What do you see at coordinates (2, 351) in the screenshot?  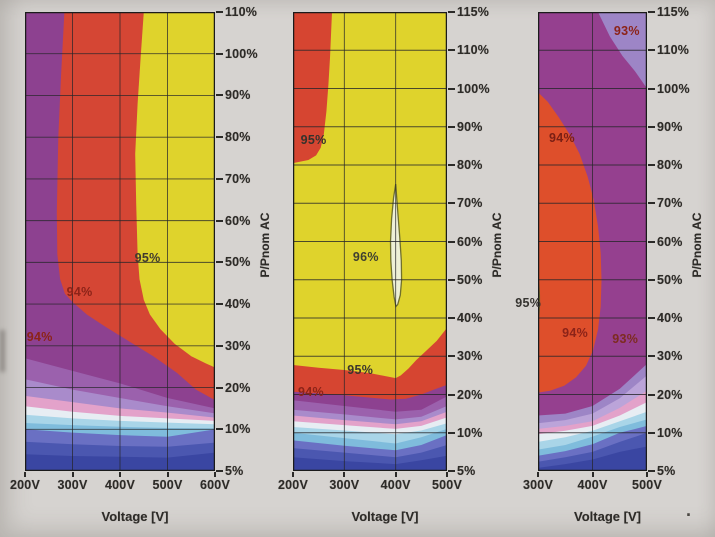 I see `scan-artifact-smudge` at bounding box center [2, 351].